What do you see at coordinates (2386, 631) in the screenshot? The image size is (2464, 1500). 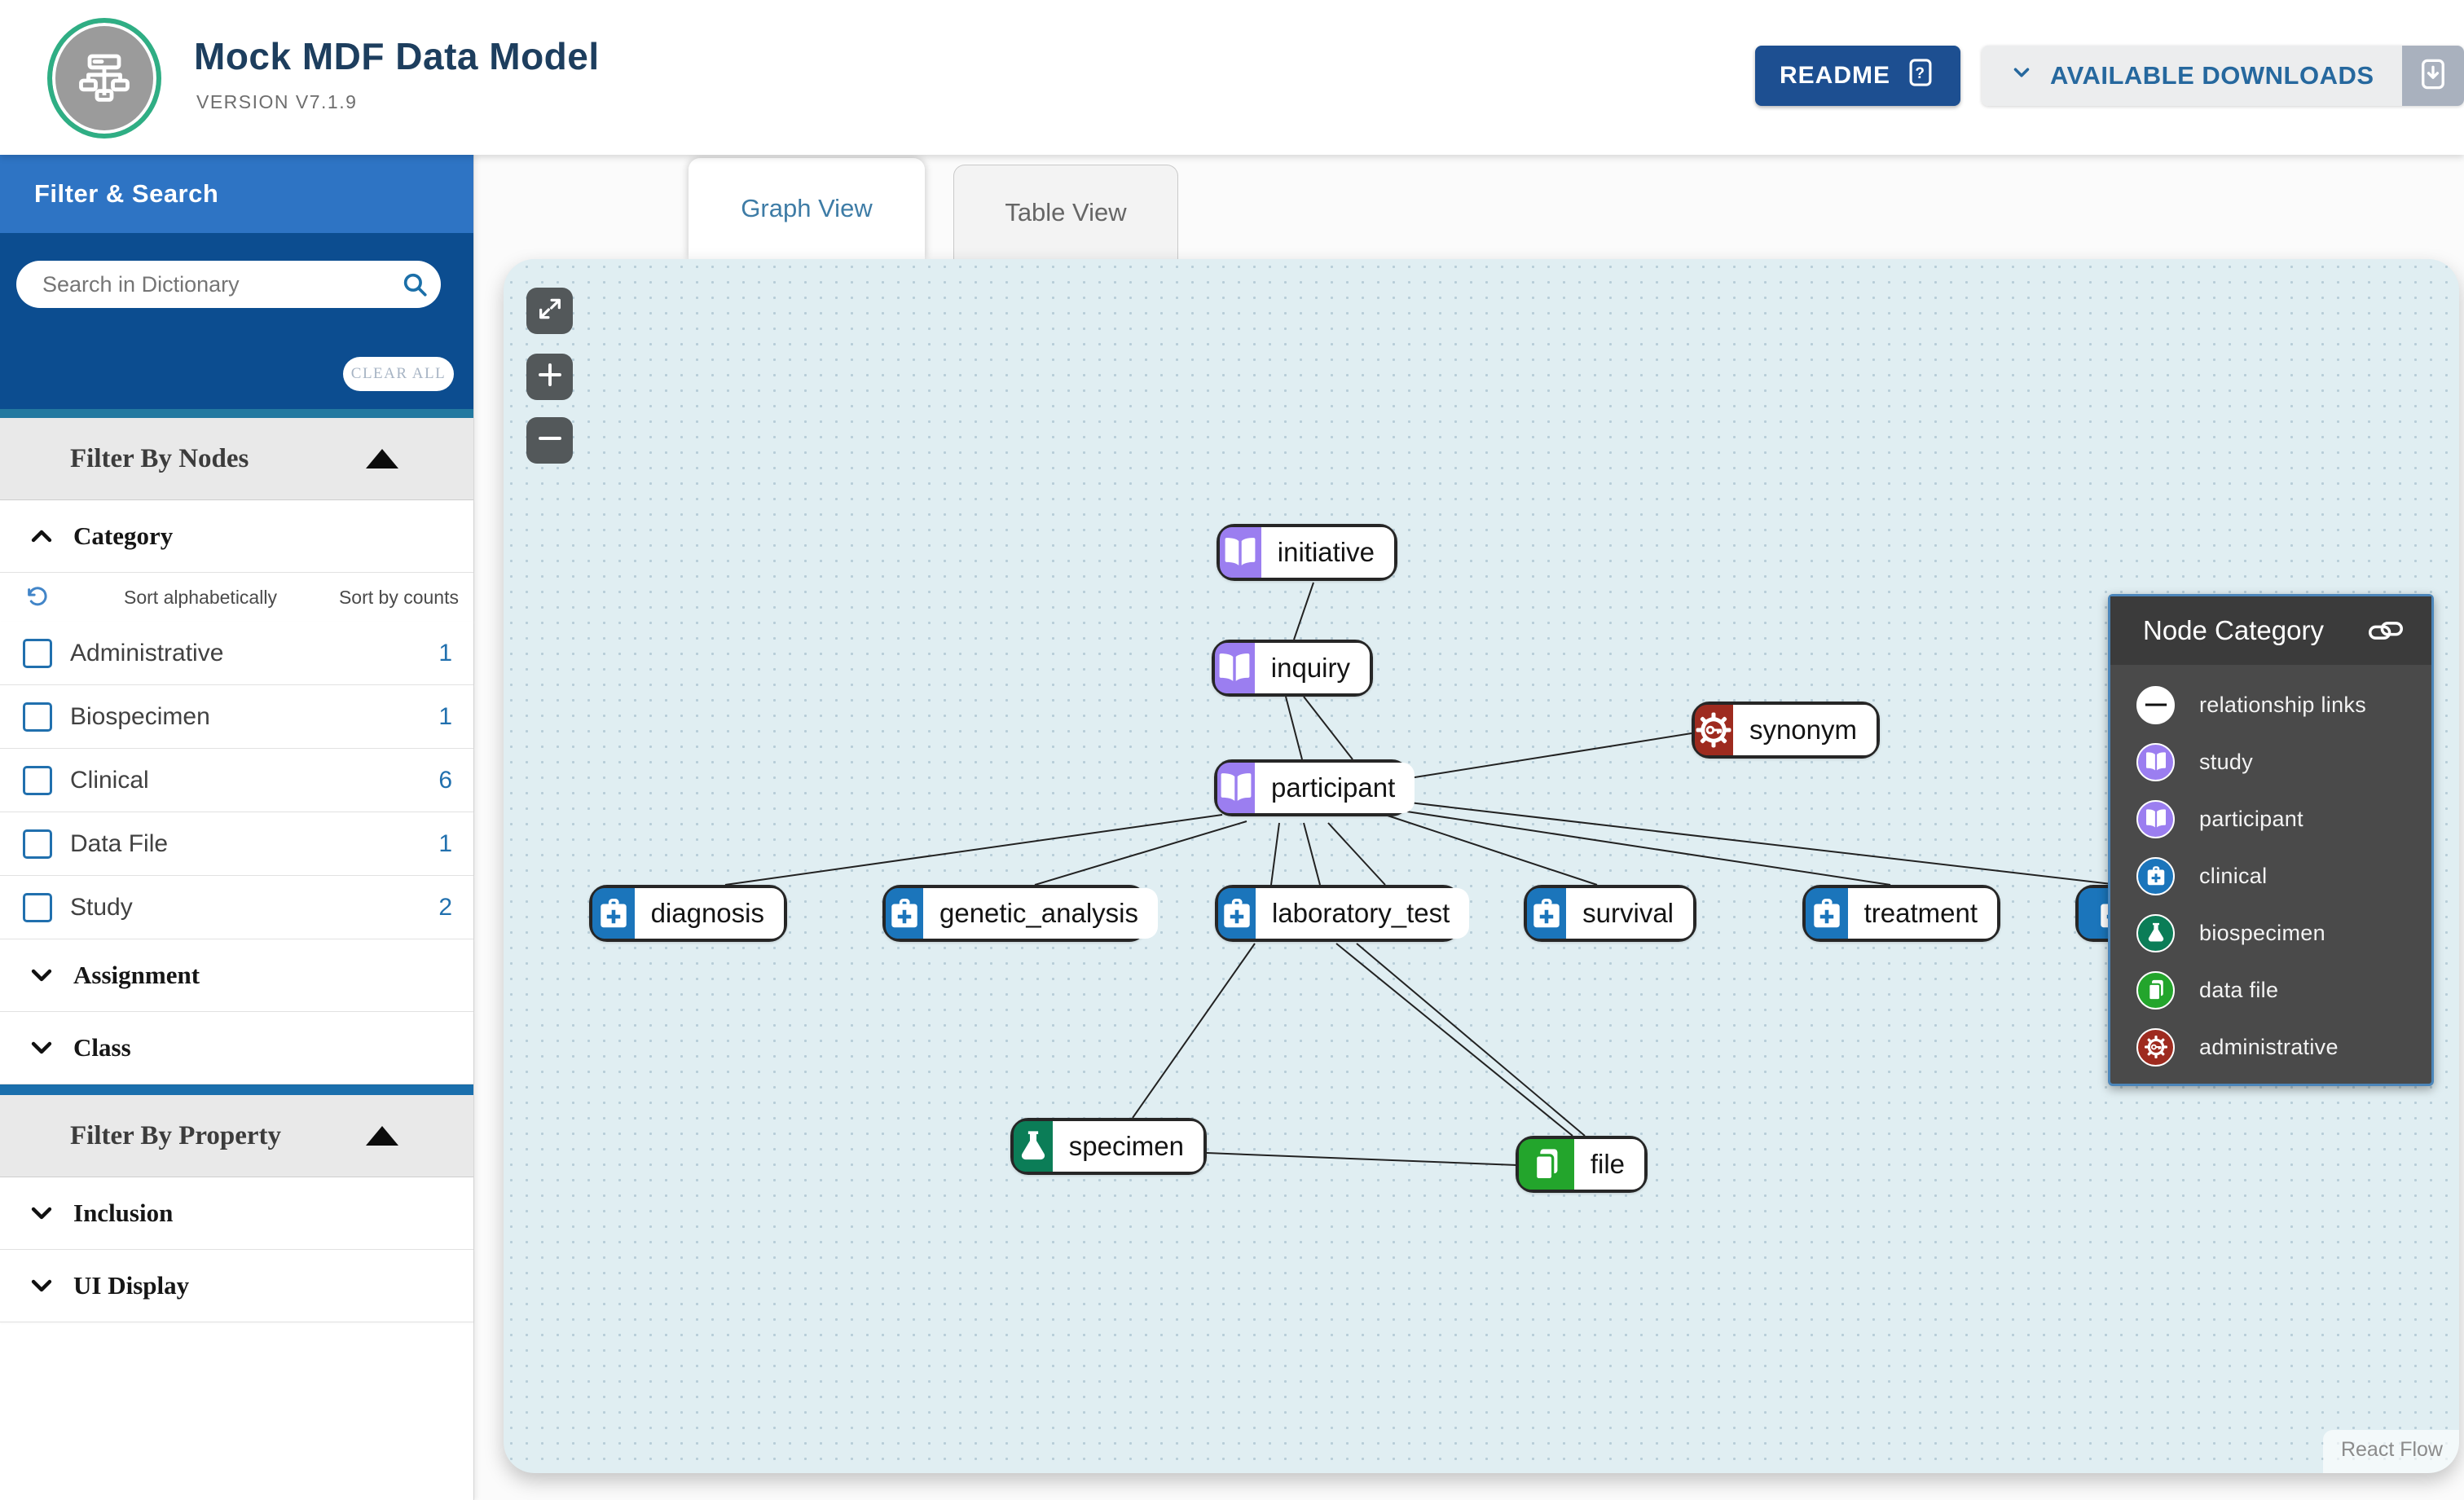 I see `link-icon` at bounding box center [2386, 631].